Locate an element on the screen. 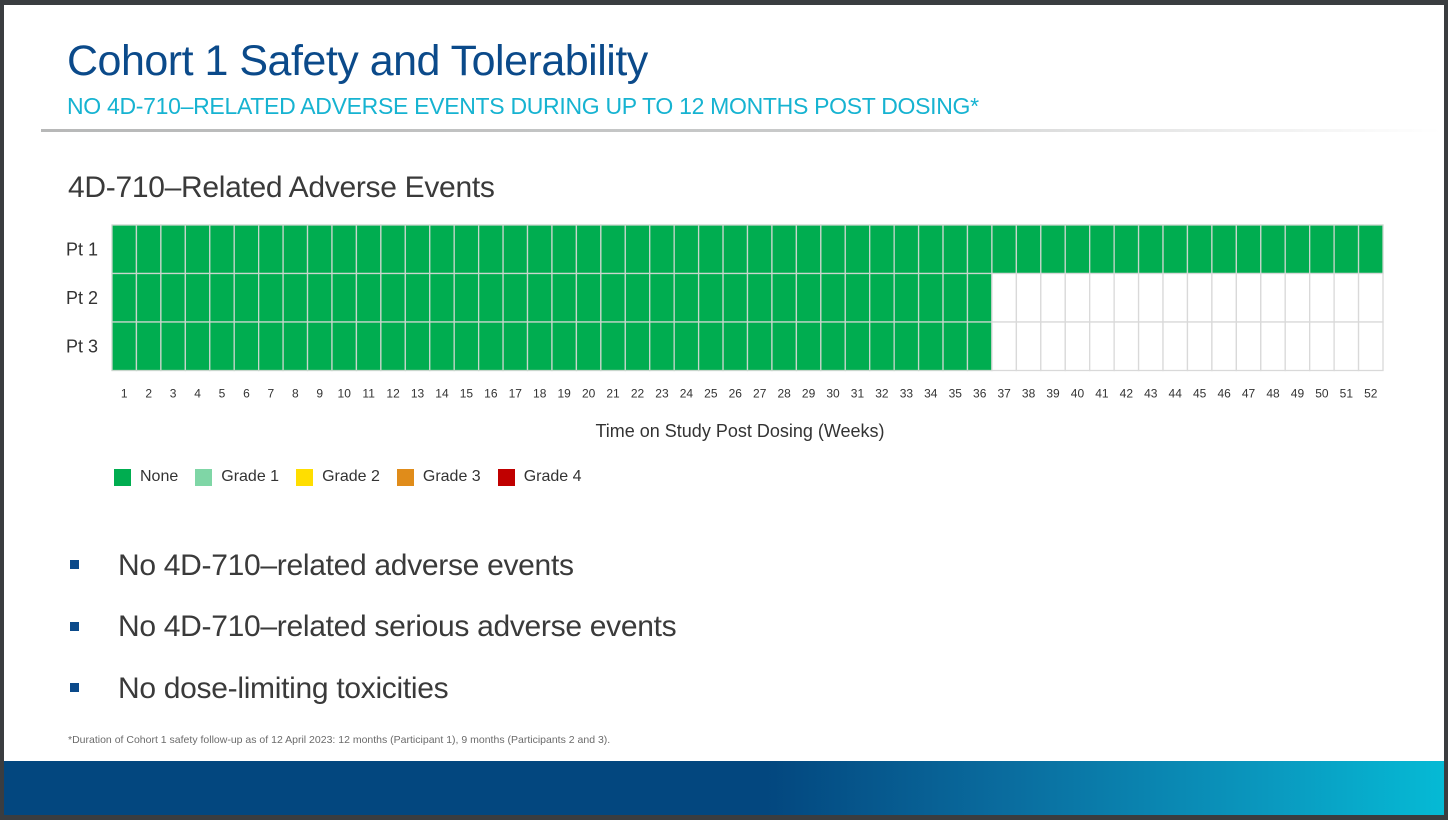  x-tick-label: 2 is located at coordinates (148, 394).